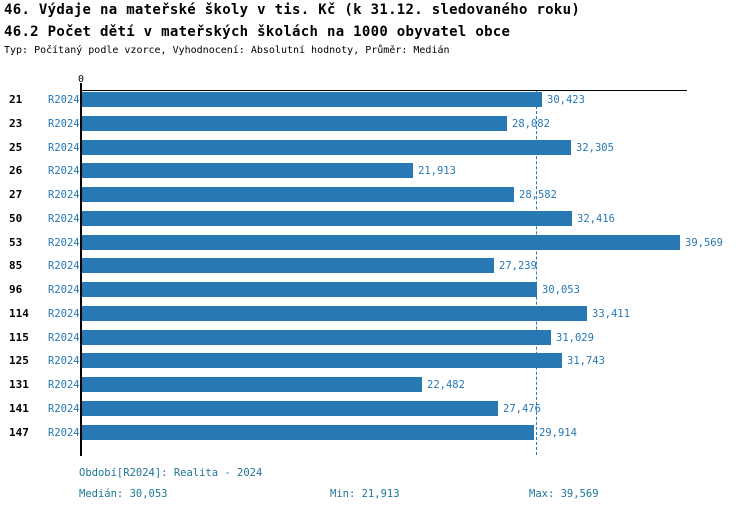 The image size is (750, 512). I want to click on stat-max: Max: 39,569, so click(564, 494).